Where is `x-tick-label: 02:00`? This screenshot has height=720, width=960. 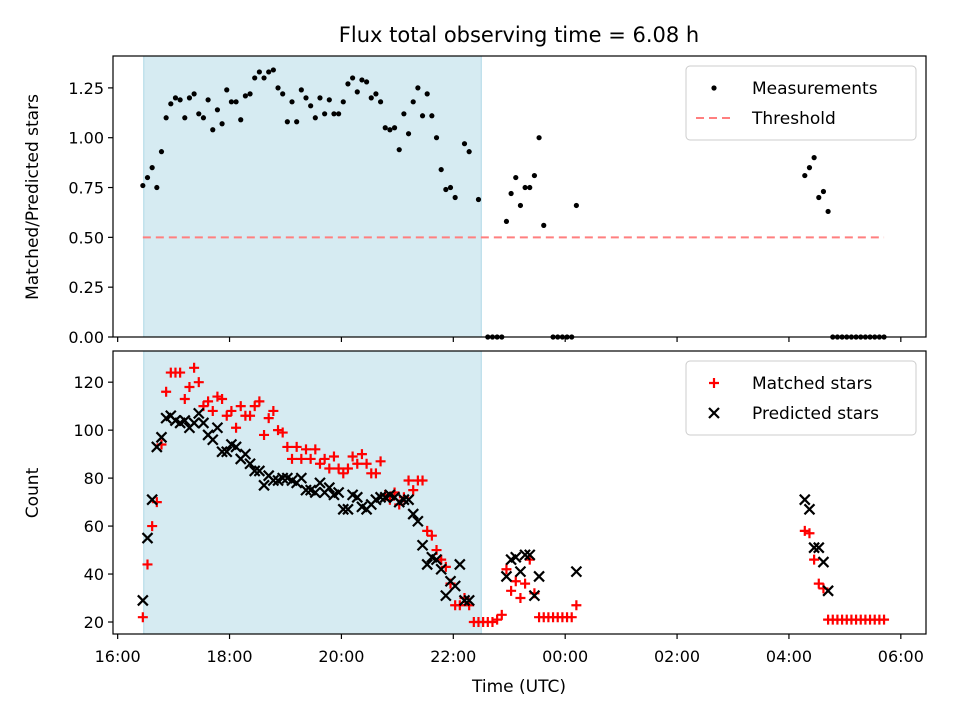 x-tick-label: 02:00 is located at coordinates (677, 656).